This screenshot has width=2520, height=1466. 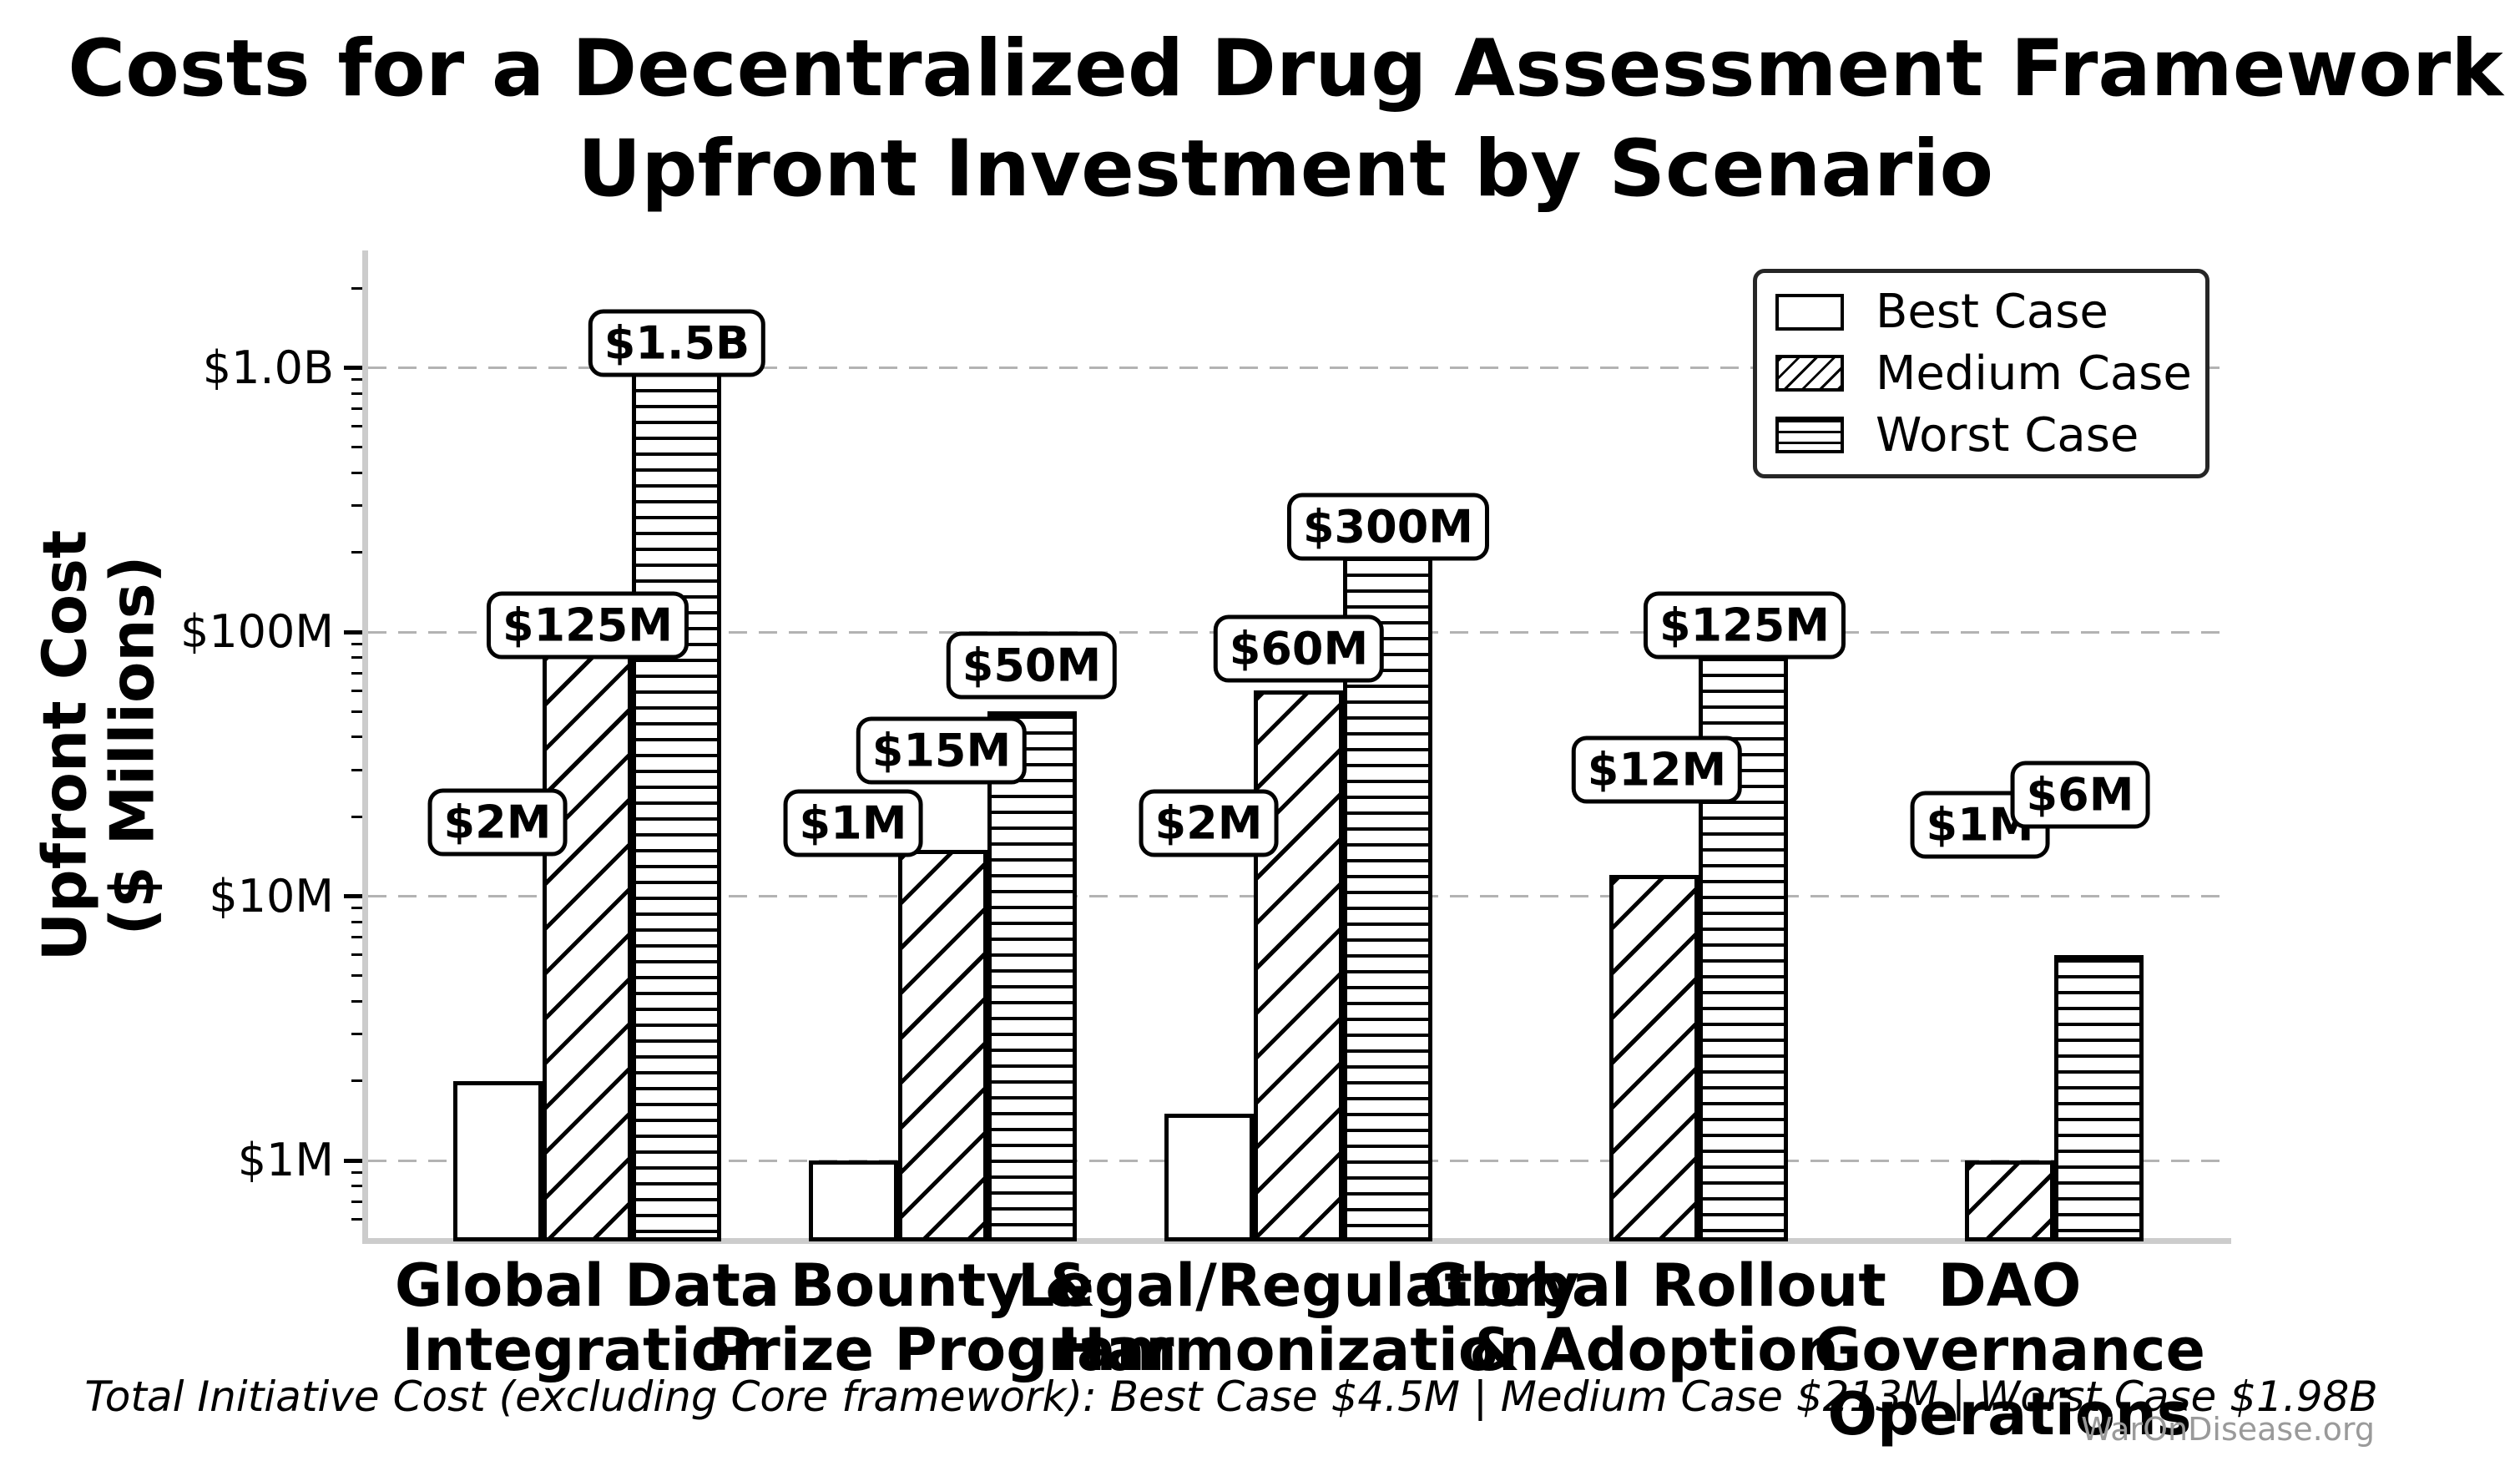 I want to click on bar-value-label: $15M, so click(x=942, y=750).